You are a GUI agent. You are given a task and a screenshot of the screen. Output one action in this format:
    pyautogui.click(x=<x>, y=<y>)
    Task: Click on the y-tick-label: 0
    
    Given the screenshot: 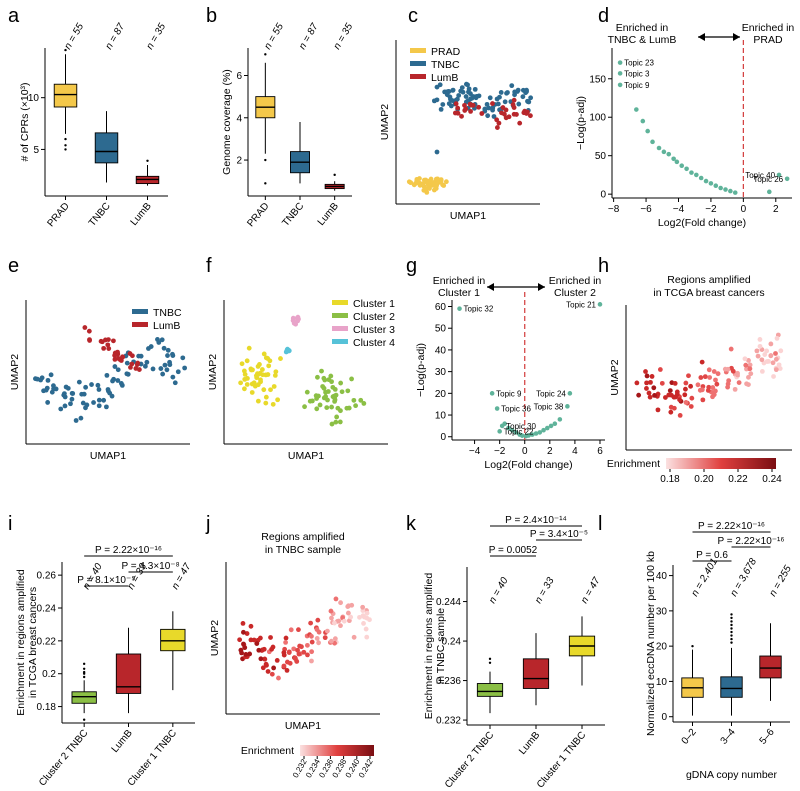 What is the action you would take?
    pyautogui.click(x=664, y=717)
    